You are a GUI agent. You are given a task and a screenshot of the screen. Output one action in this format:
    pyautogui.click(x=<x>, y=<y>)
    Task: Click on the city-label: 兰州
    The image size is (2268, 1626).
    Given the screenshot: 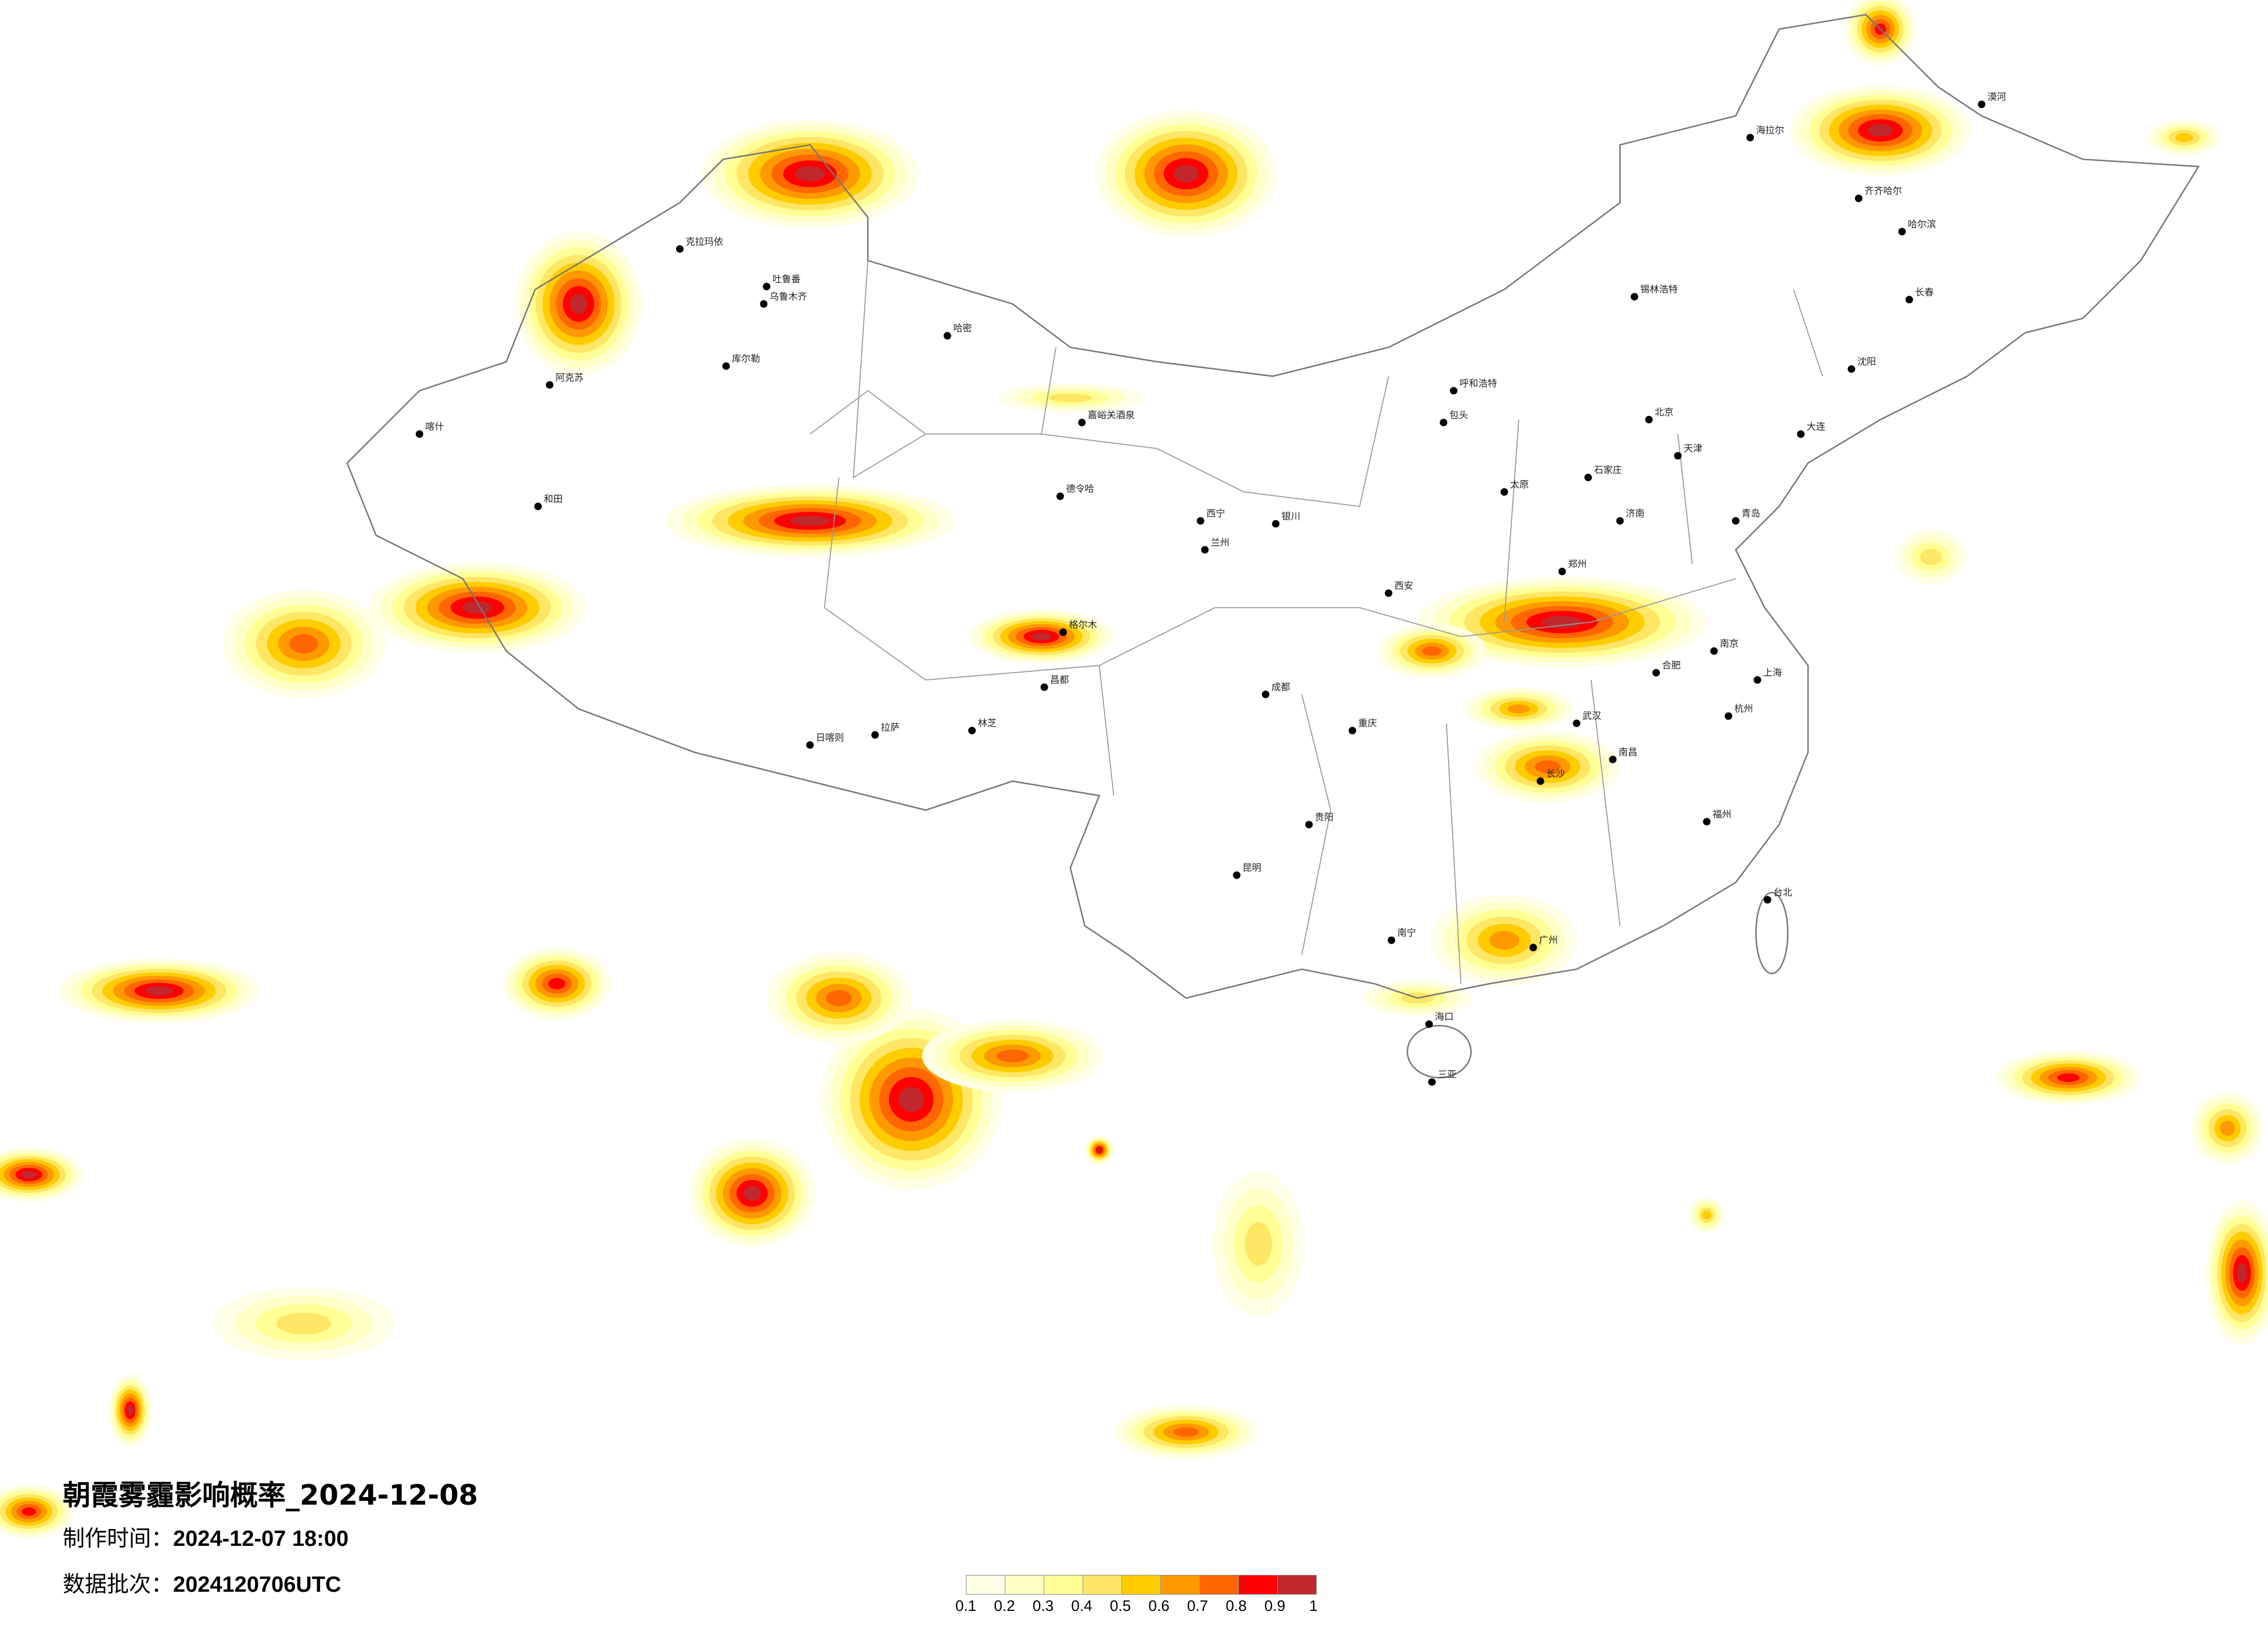 What is the action you would take?
    pyautogui.click(x=1219, y=542)
    